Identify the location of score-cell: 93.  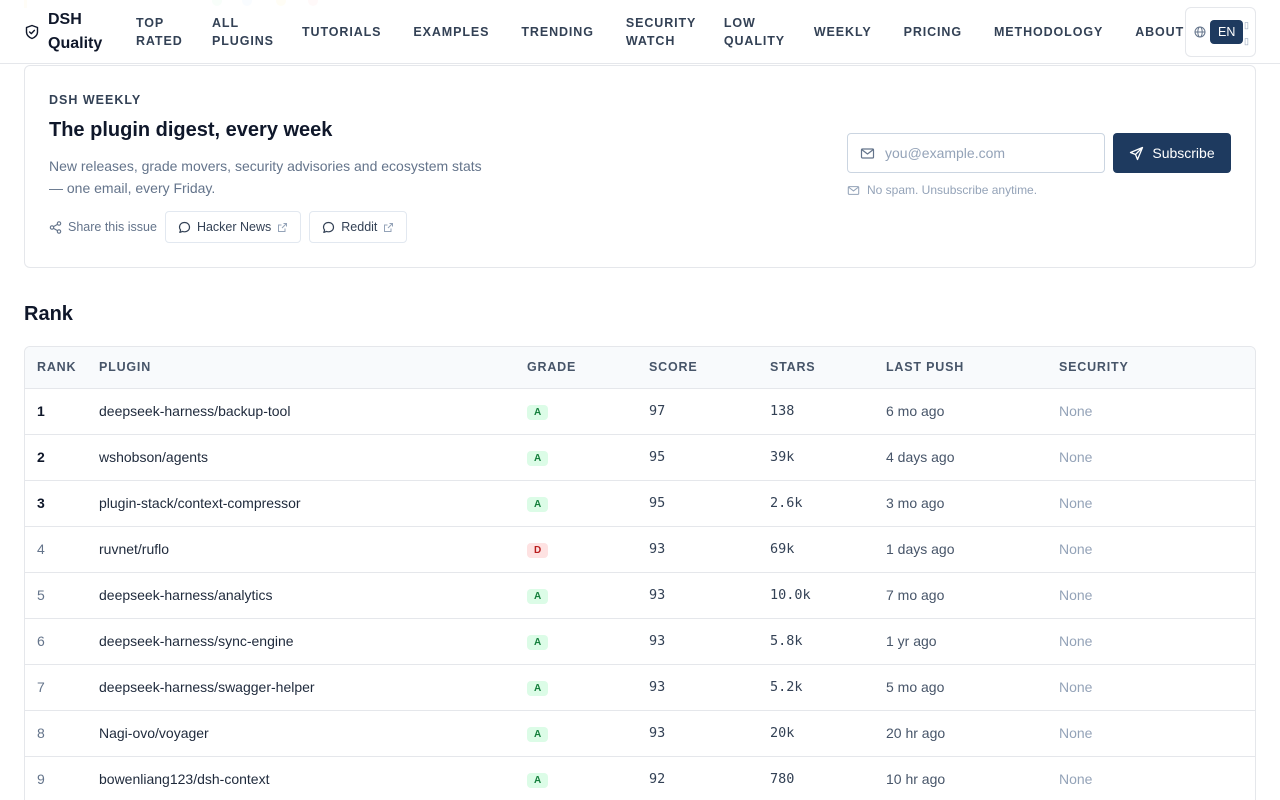
(697, 733).